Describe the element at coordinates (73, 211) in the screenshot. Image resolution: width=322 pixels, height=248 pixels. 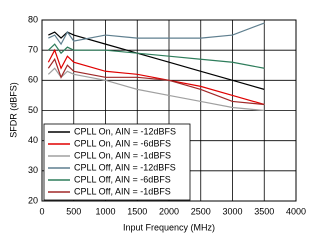
I see `x-tick-label: 500` at that location.